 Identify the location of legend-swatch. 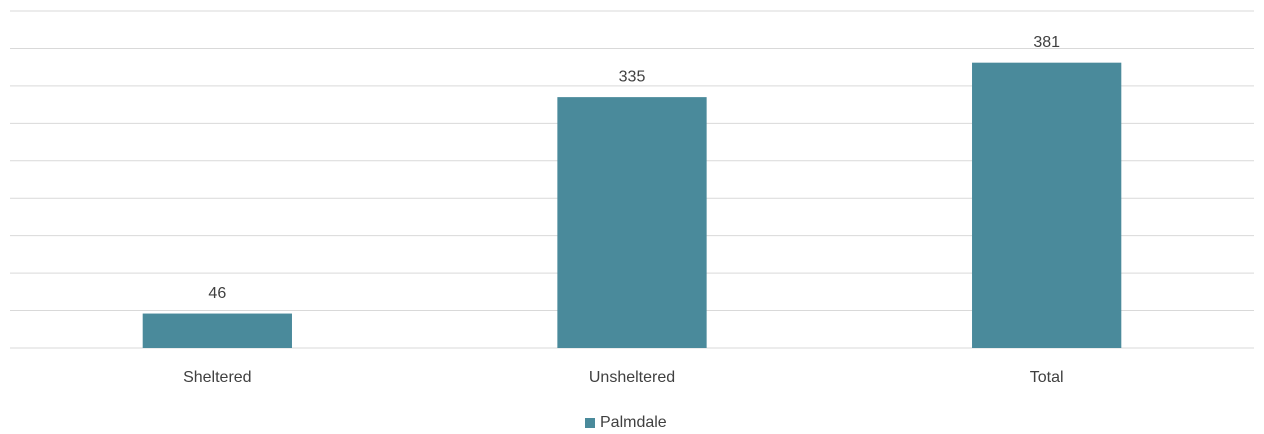
(590, 423).